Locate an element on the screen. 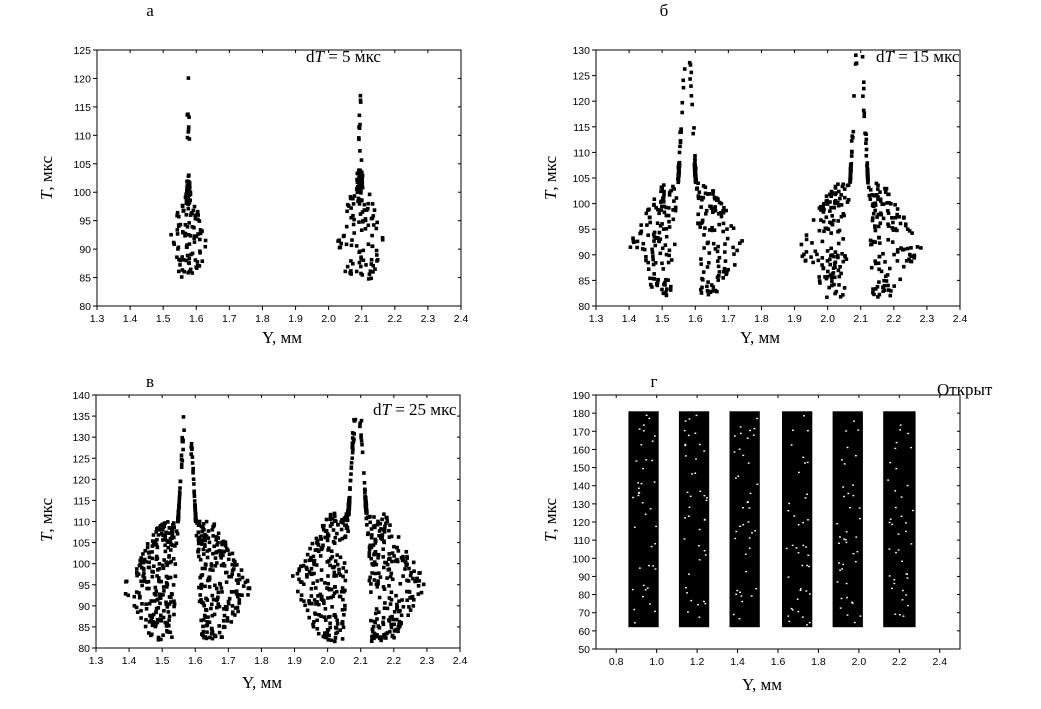  panel-letter: а is located at coordinates (150, 10).